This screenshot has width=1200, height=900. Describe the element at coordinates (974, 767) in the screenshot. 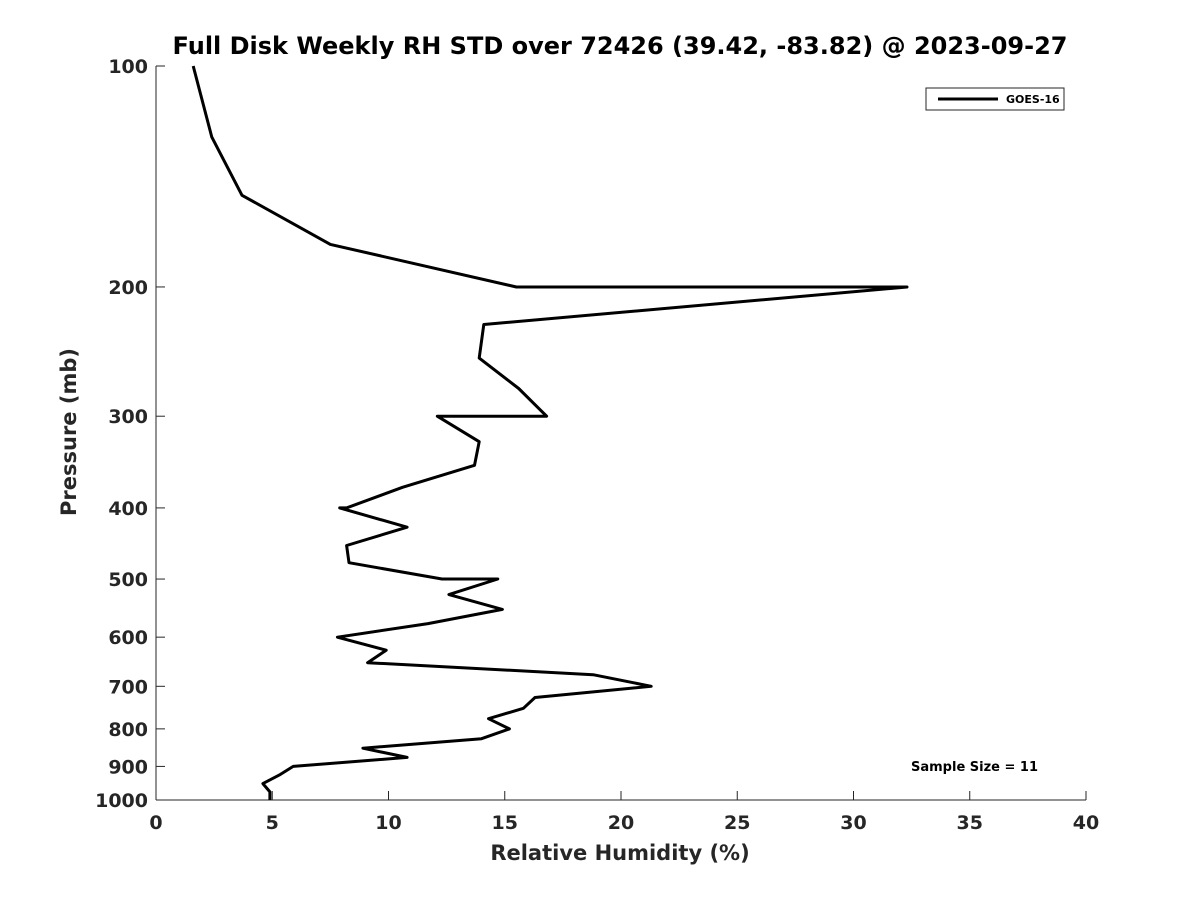

I see `sample-size-annotation: Sample Size = 11` at that location.